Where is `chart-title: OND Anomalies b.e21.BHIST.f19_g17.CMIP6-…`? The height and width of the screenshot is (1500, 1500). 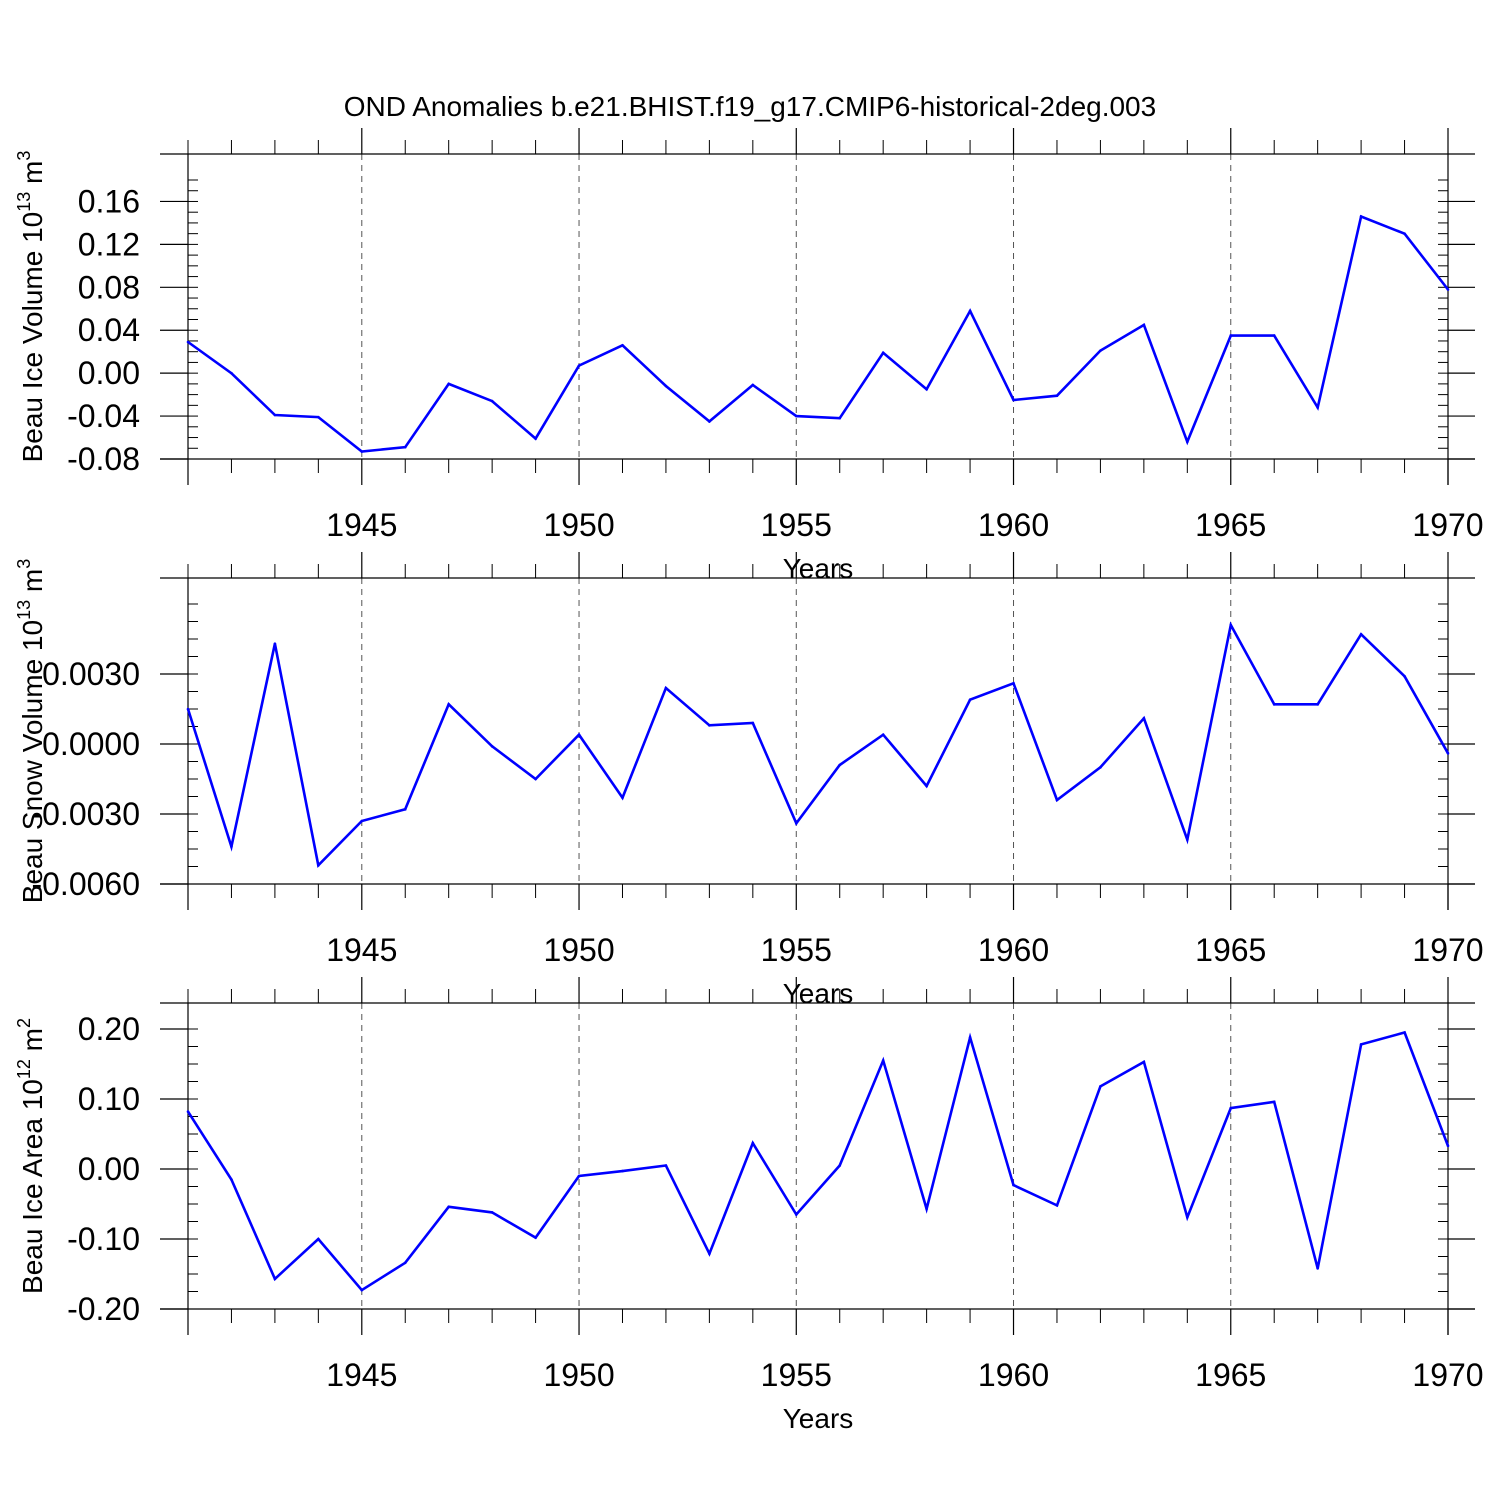
chart-title: OND Anomalies b.e21.BHIST.f19_g17.CMIP6-… is located at coordinates (750, 106).